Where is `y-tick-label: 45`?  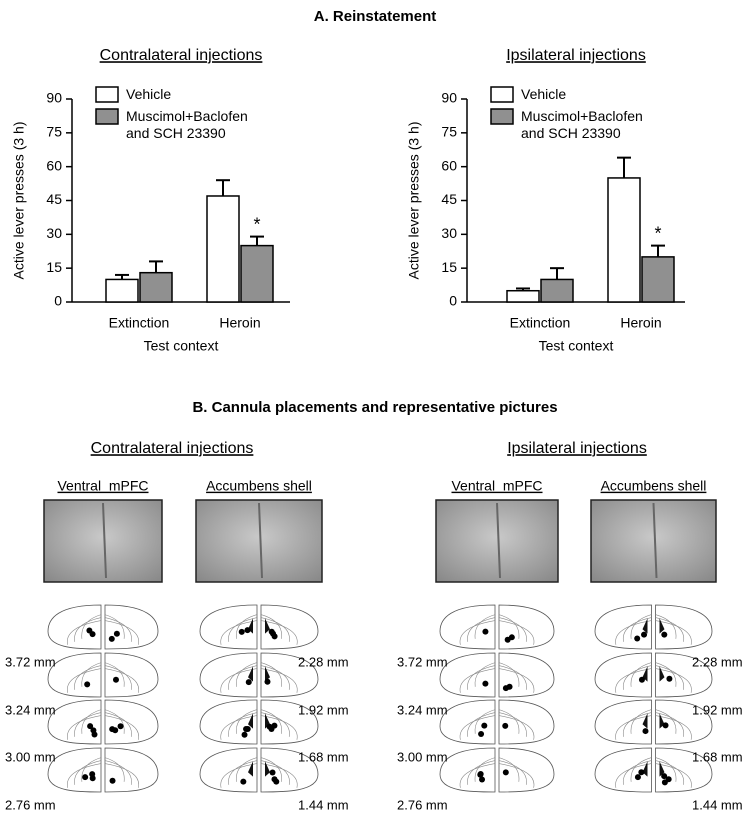
y-tick-label: 45 is located at coordinates (449, 199).